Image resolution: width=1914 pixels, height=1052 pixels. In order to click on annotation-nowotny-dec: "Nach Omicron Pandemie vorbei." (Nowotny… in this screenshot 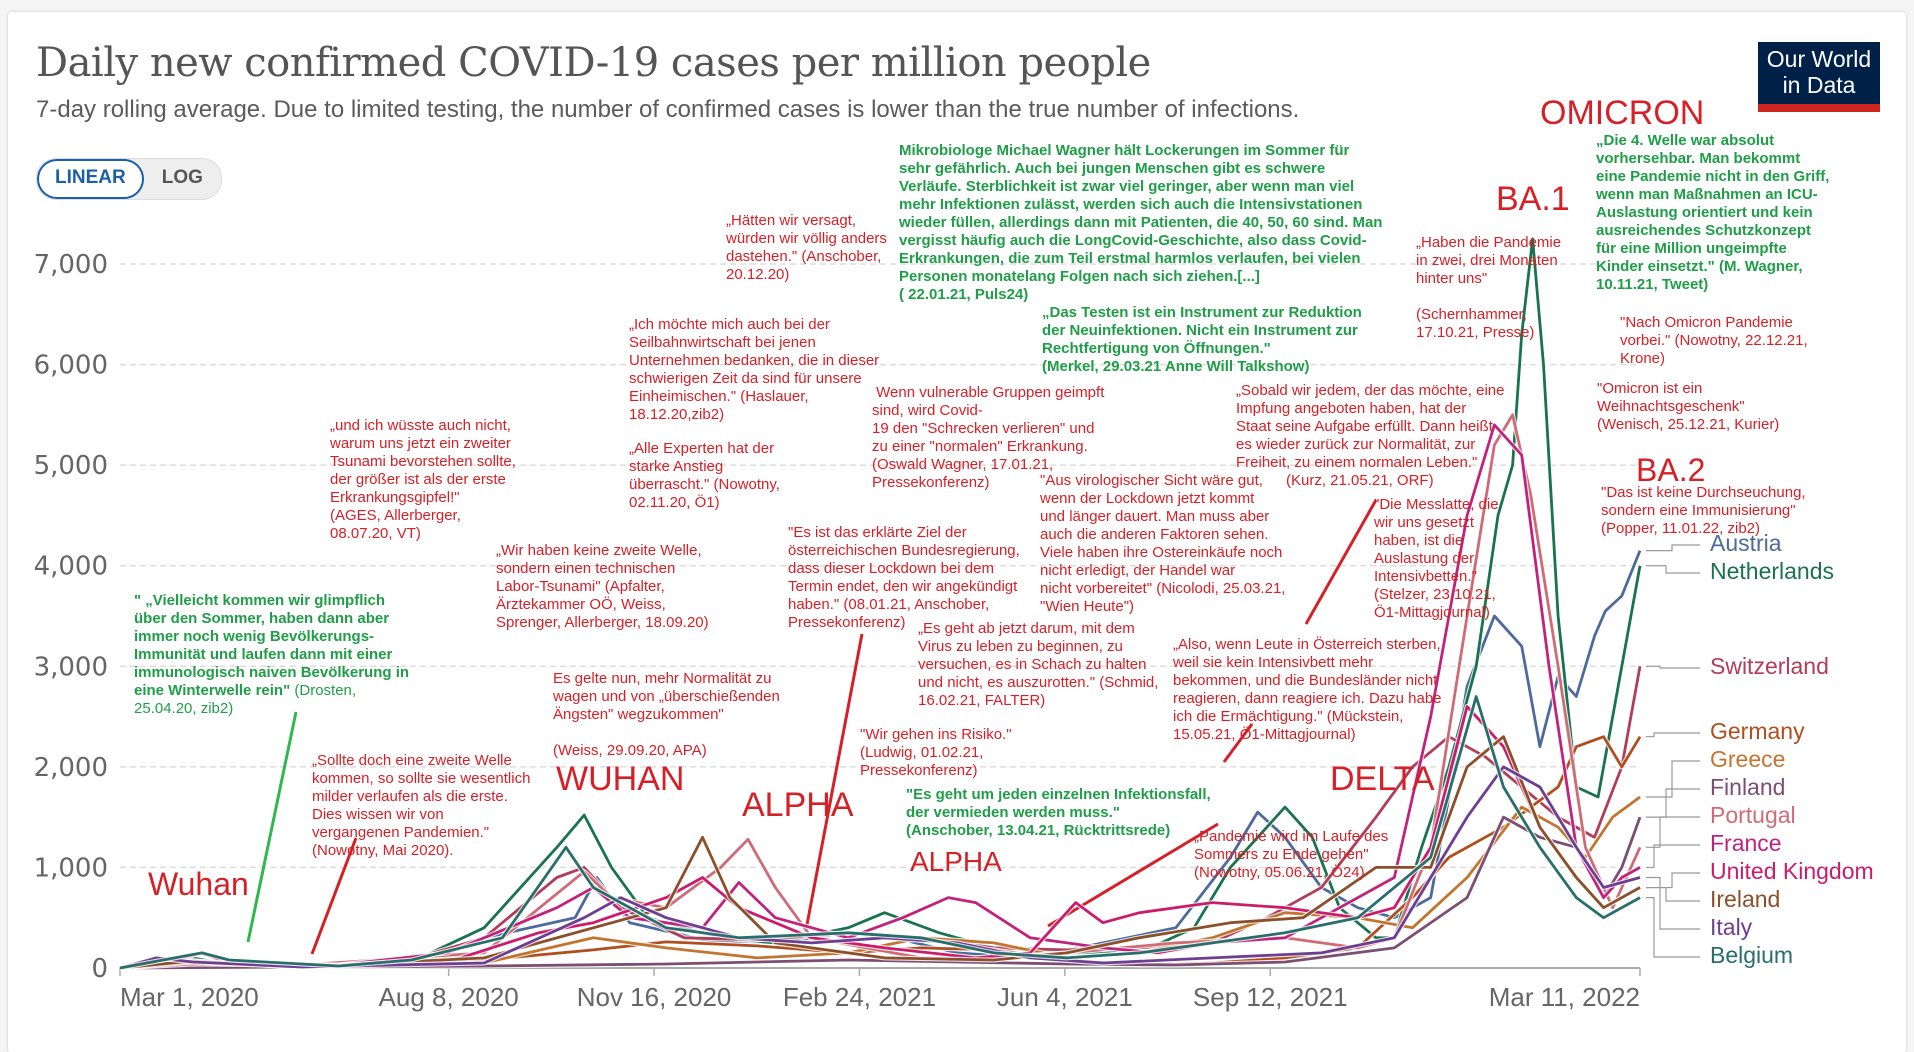, I will do `click(1714, 340)`.